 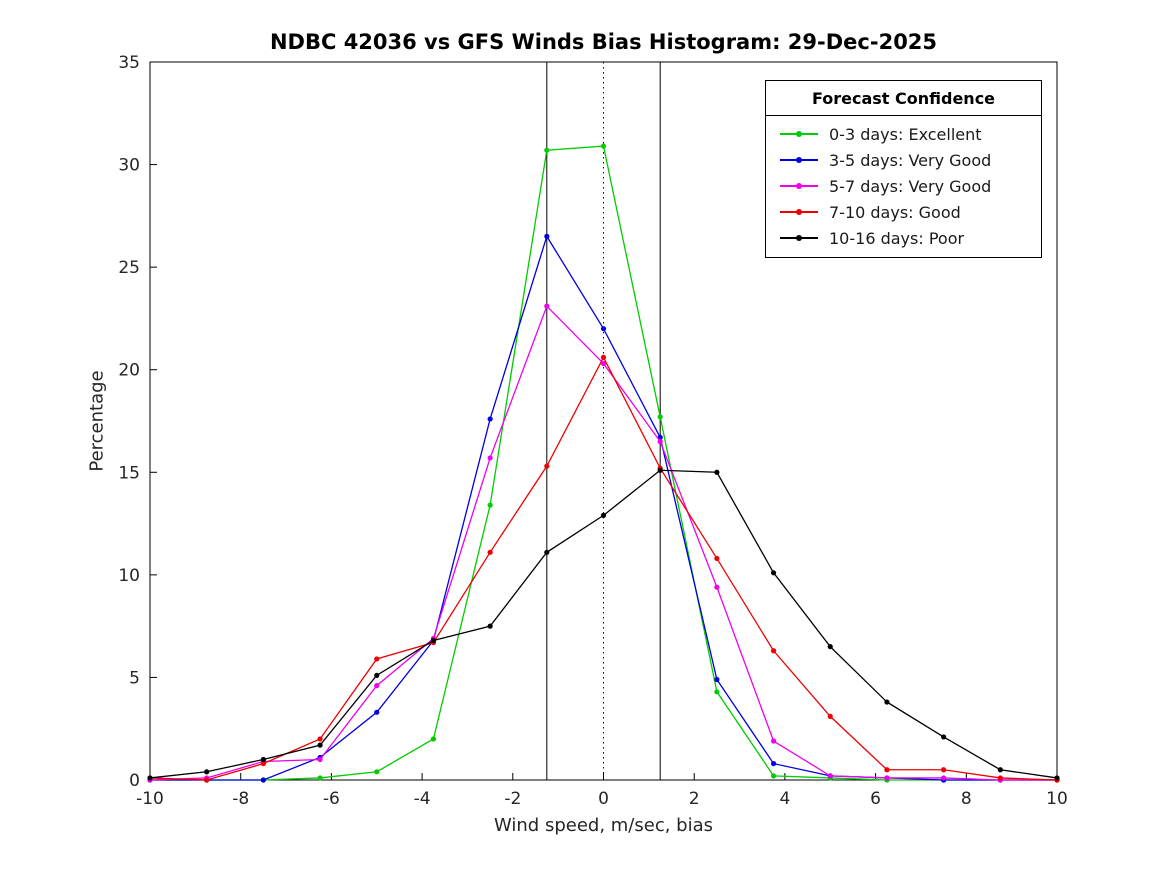 I want to click on legend-item: 5-7 days: Very Good, so click(x=903, y=186).